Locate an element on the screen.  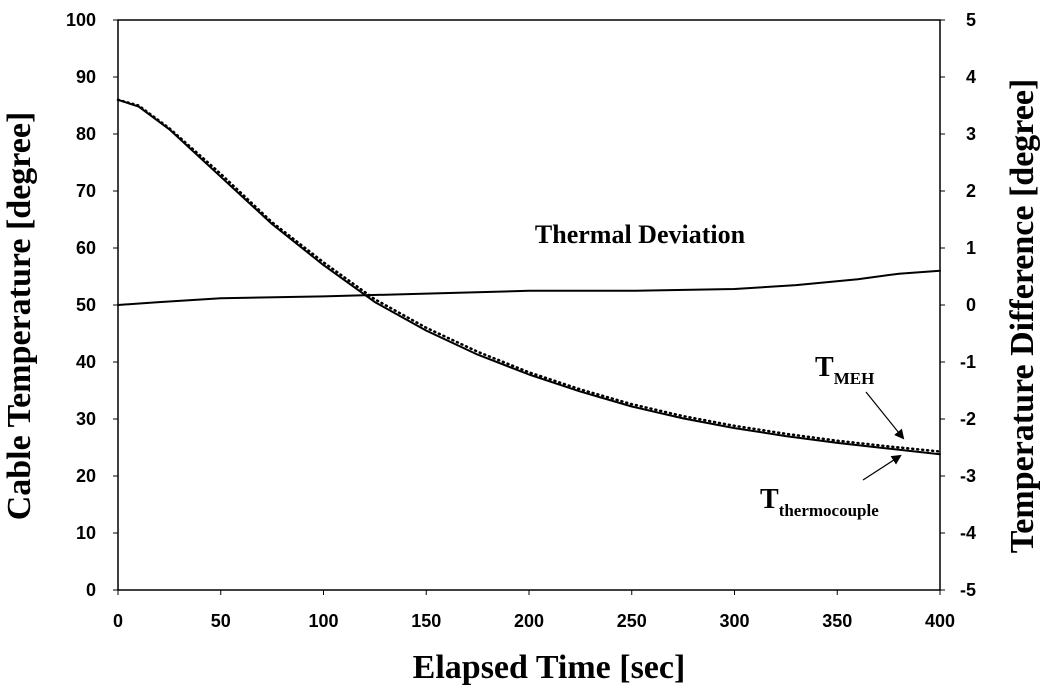
left-y-axis-ticks: 0 10 20 30 40 50 60 70 80 90 100 is located at coordinates (92, 305).